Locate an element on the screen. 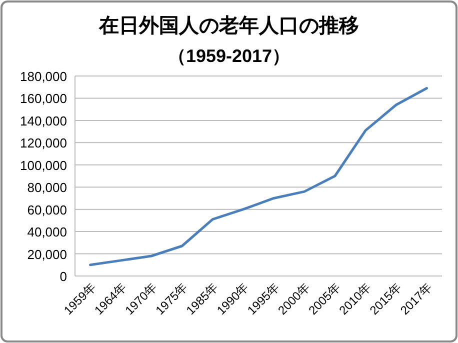 The width and height of the screenshot is (458, 343). y-tick-label: 20,000 is located at coordinates (47, 254).